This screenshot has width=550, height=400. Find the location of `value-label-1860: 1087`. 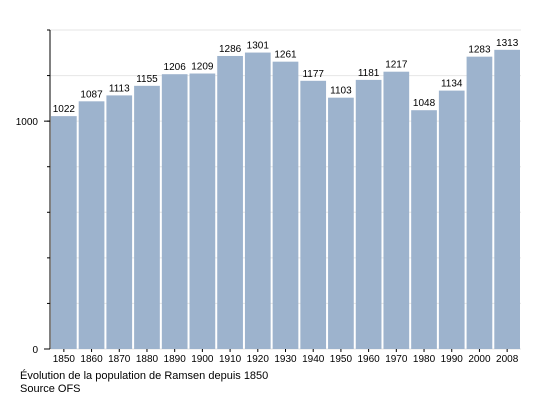

value-label-1860: 1087 is located at coordinates (91, 94).